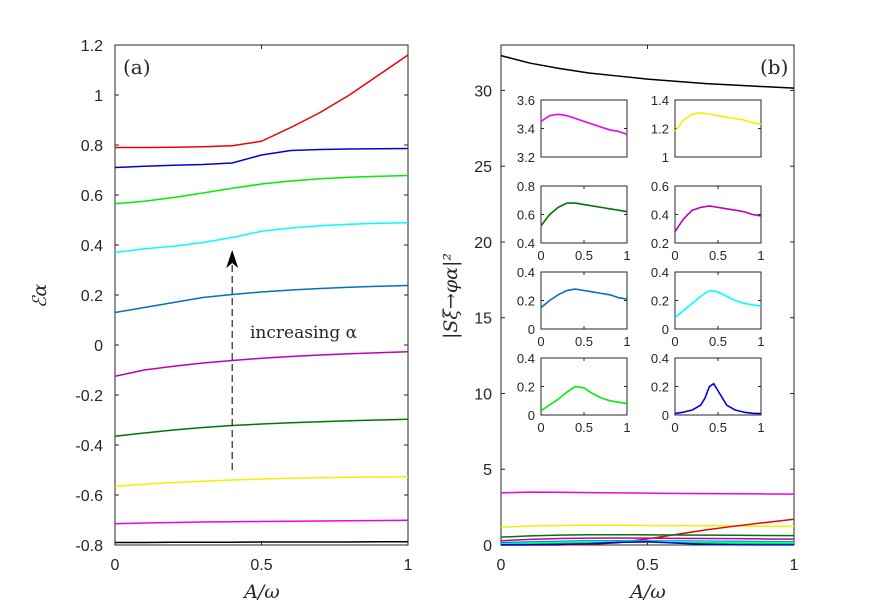 The height and width of the screenshot is (609, 880). What do you see at coordinates (760, 341) in the screenshot?
I see `inset-6-xtick-label: 1` at bounding box center [760, 341].